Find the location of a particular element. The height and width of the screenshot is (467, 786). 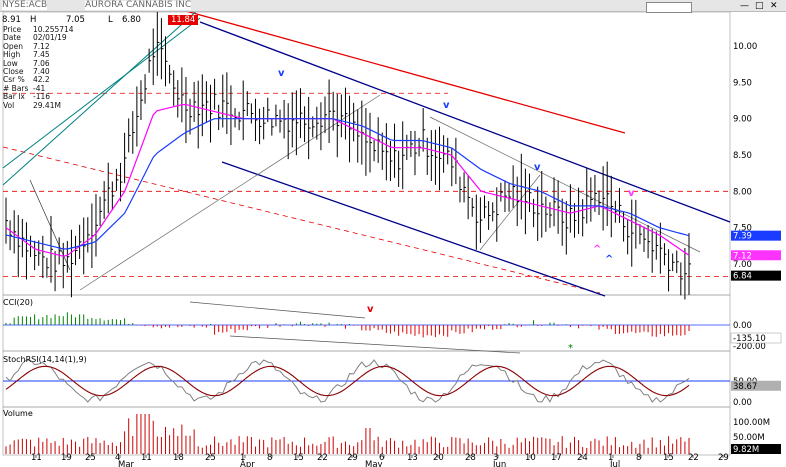

info-label: Date is located at coordinates (12, 38).